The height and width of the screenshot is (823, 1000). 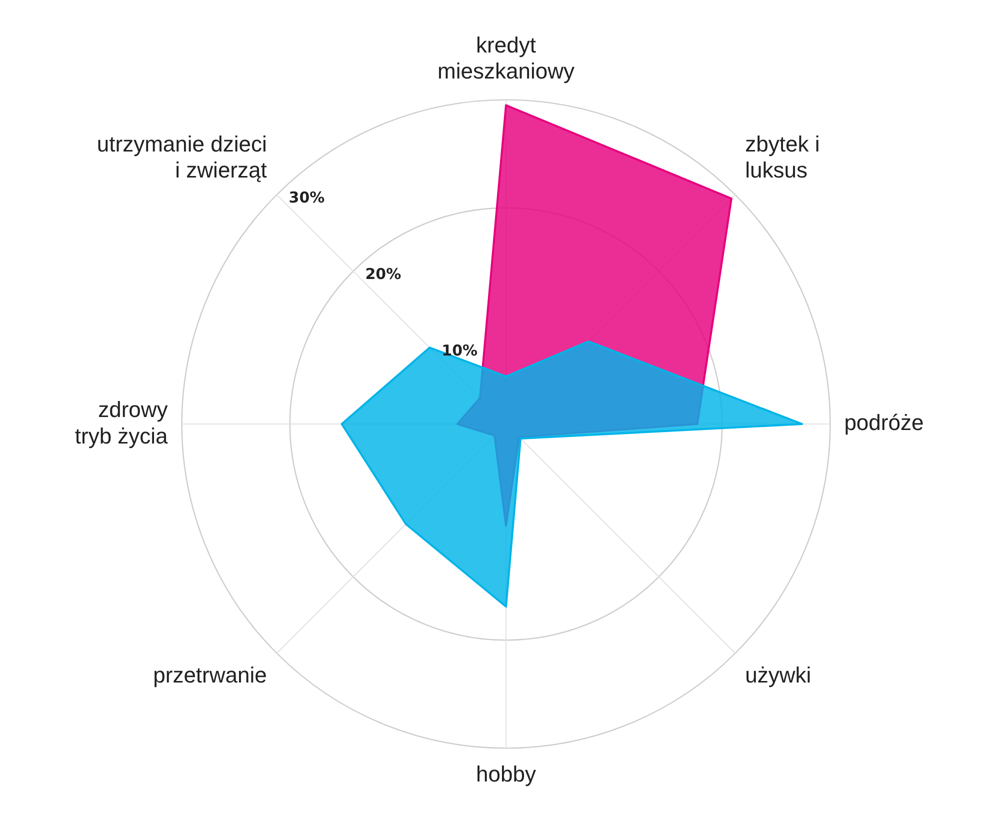 What do you see at coordinates (778, 675) in the screenshot?
I see `spoke-label: używki` at bounding box center [778, 675].